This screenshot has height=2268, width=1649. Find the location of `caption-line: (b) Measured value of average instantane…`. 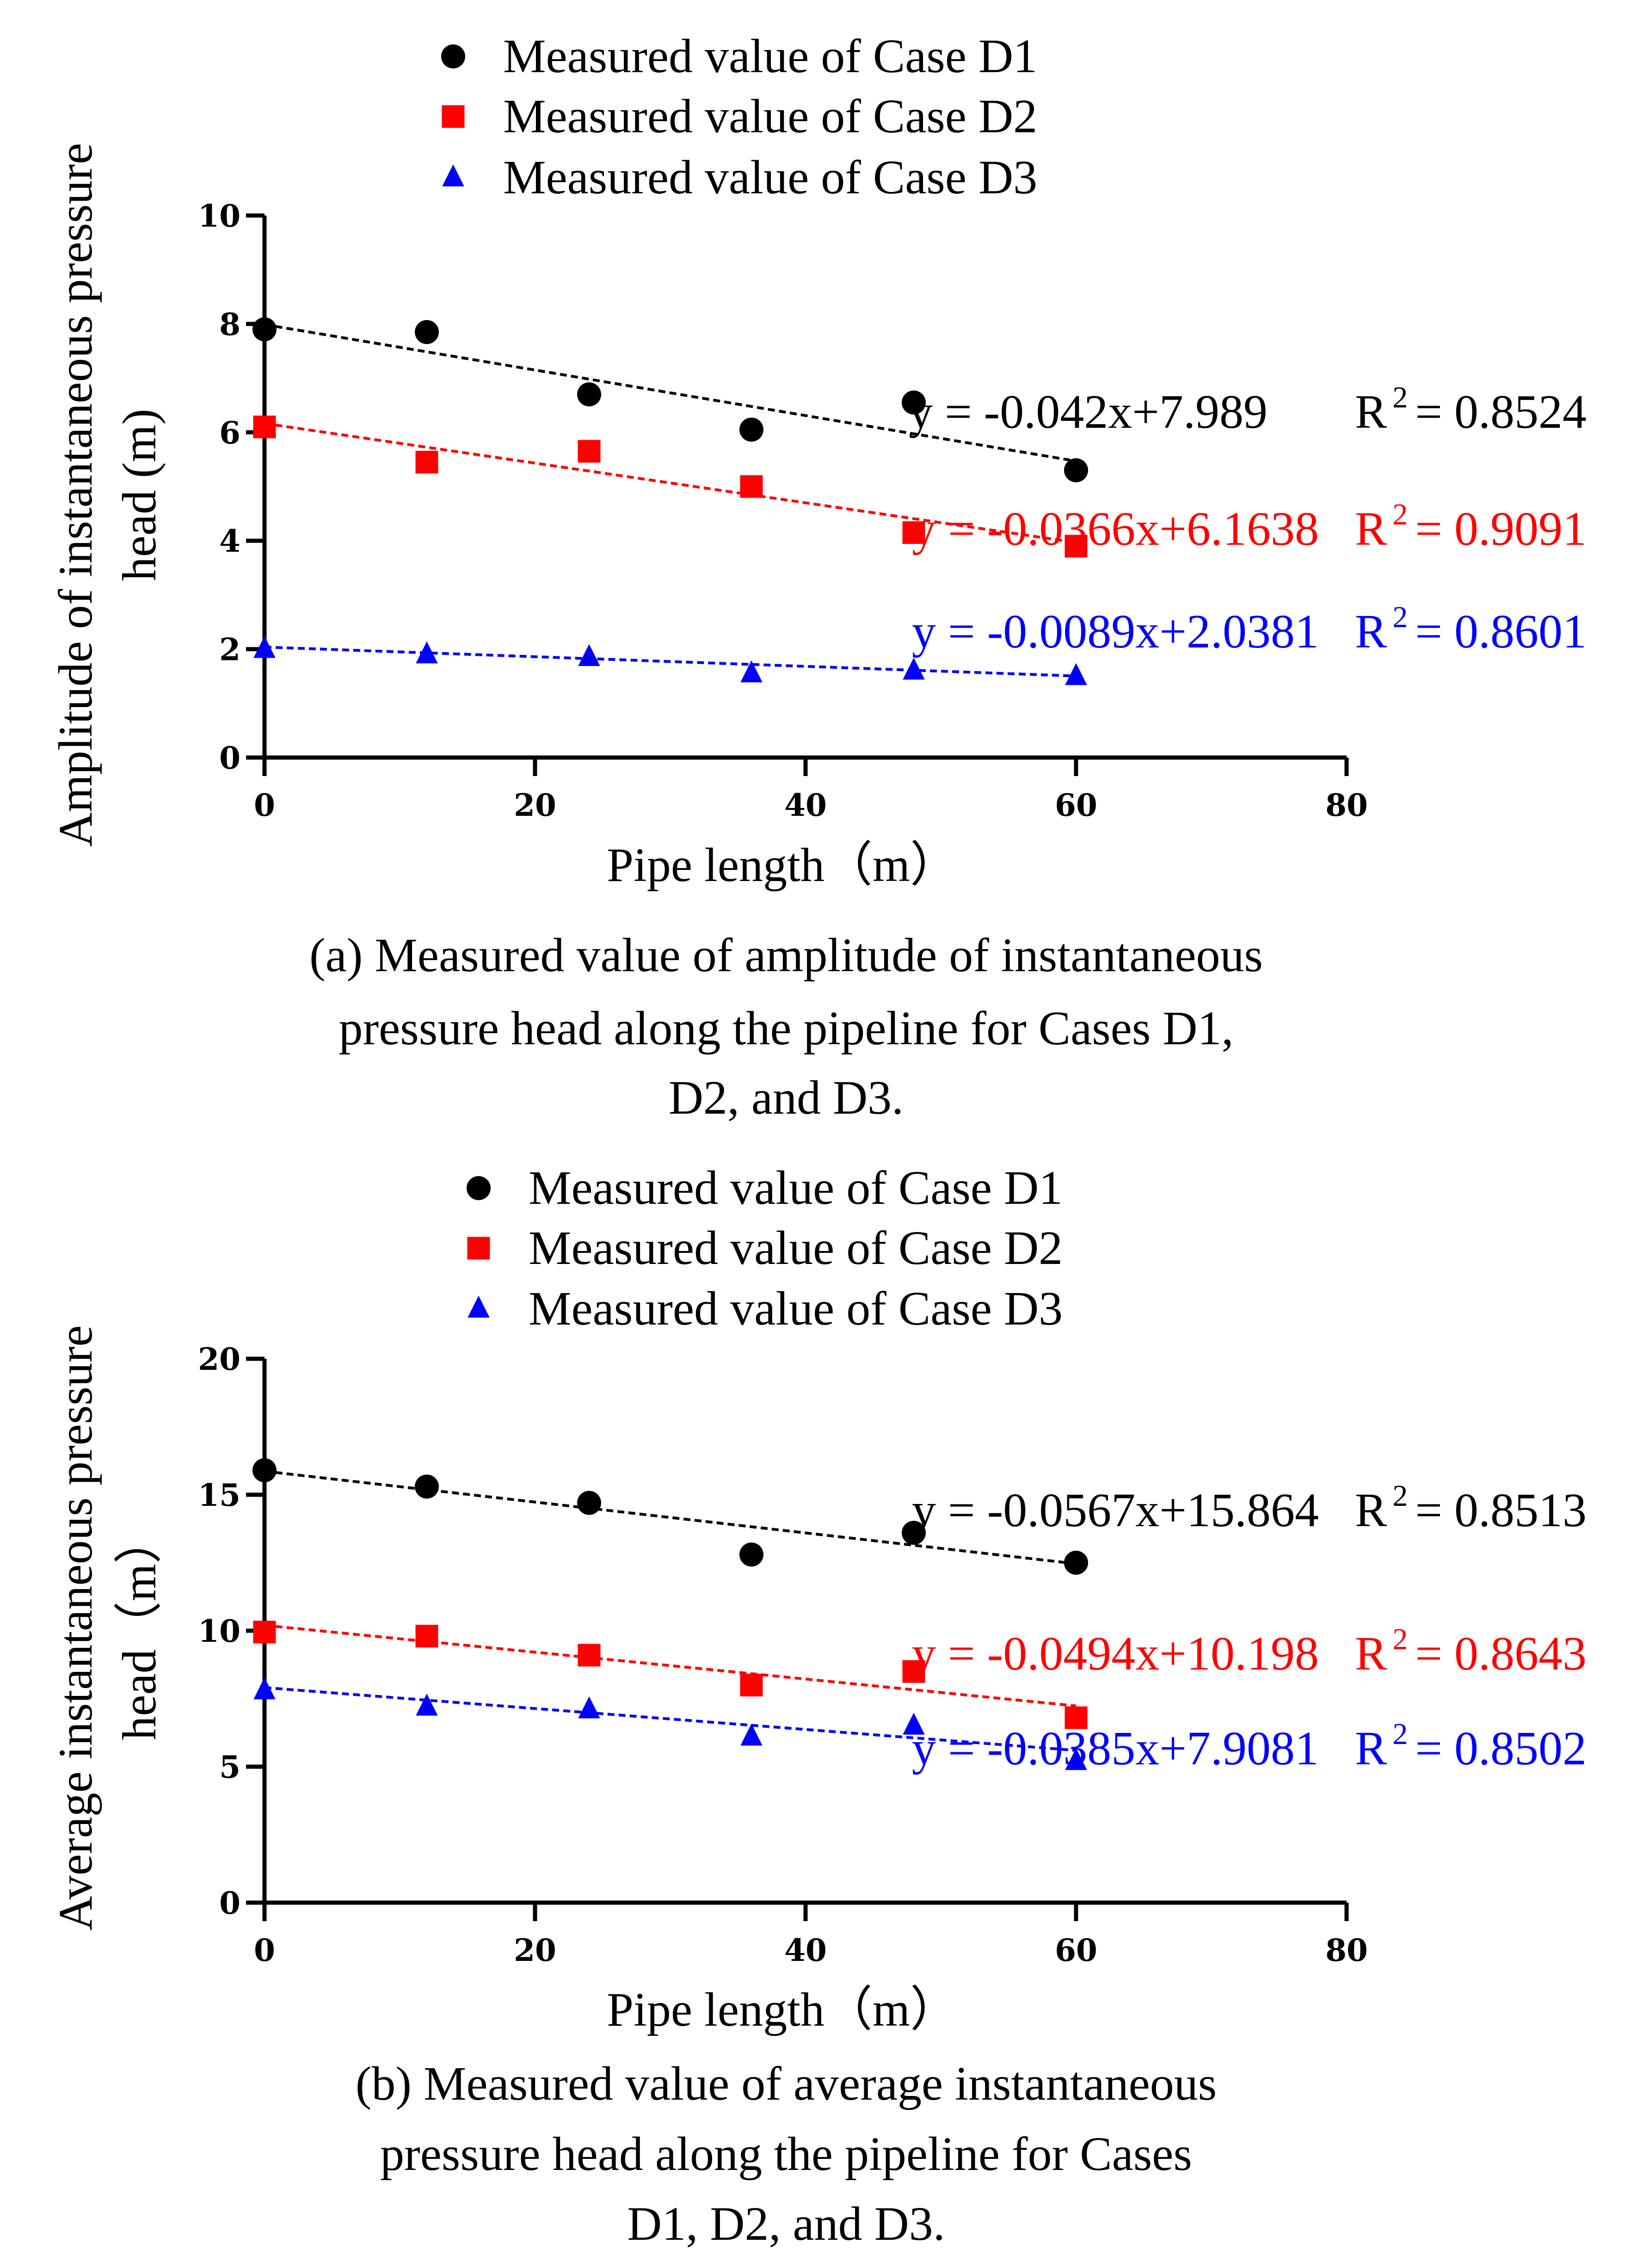

caption-line: (b) Measured value of average instantane… is located at coordinates (786, 2084).